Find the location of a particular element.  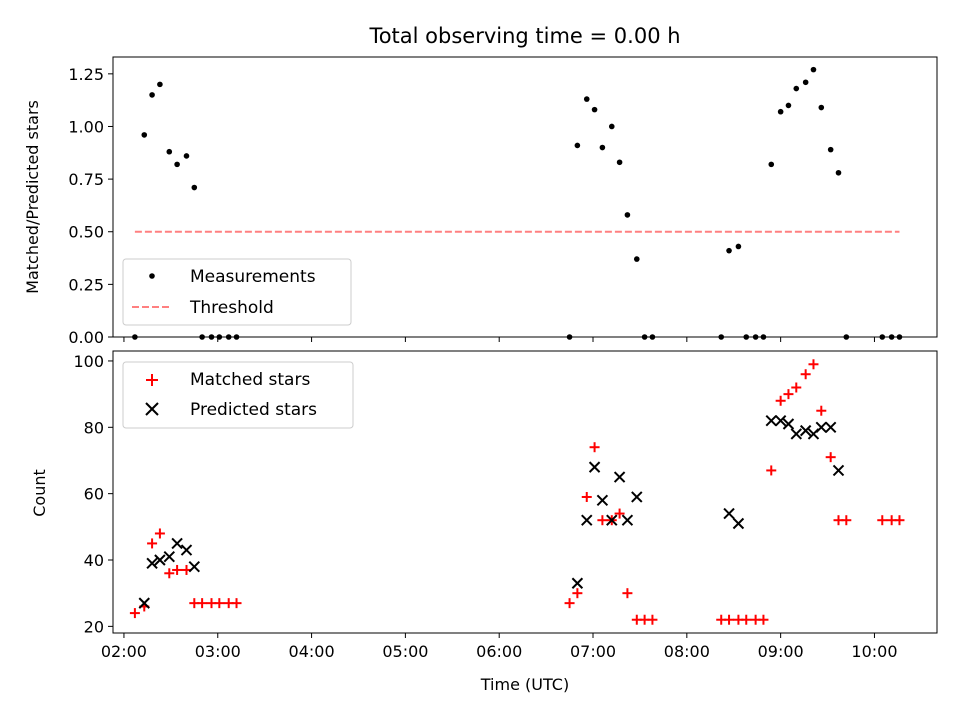

bottom-ytick-label: 100 is located at coordinates (88, 361).